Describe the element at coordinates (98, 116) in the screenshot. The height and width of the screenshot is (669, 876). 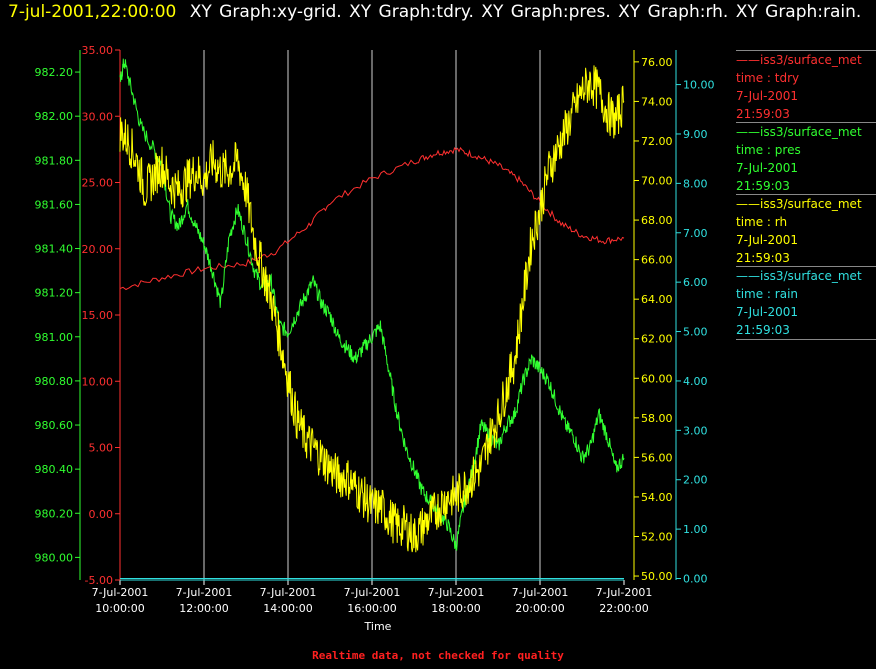
I see `tdry-tick-label: 30.00` at that location.